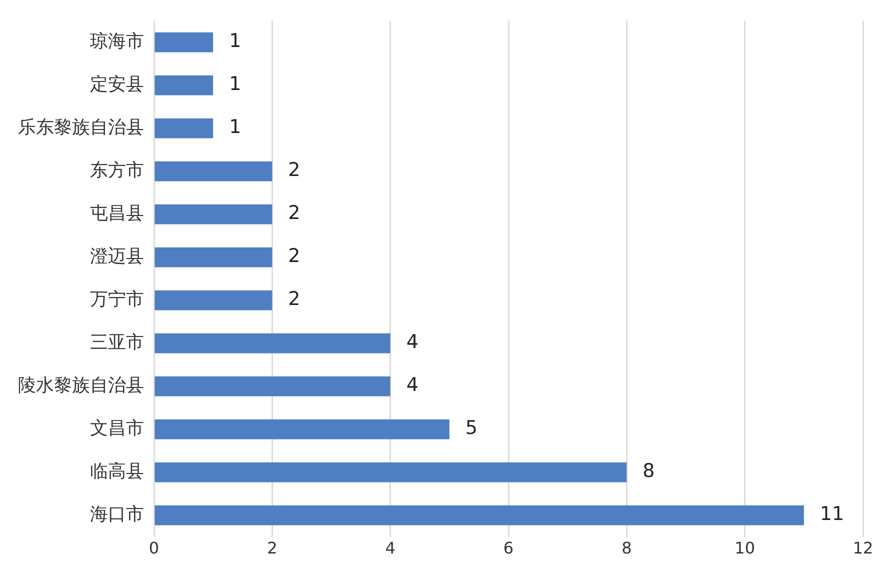 Image resolution: width=893 pixels, height=570 pixels. Describe the element at coordinates (117, 342) in the screenshot. I see `y-tick-label: 三亚市` at that location.